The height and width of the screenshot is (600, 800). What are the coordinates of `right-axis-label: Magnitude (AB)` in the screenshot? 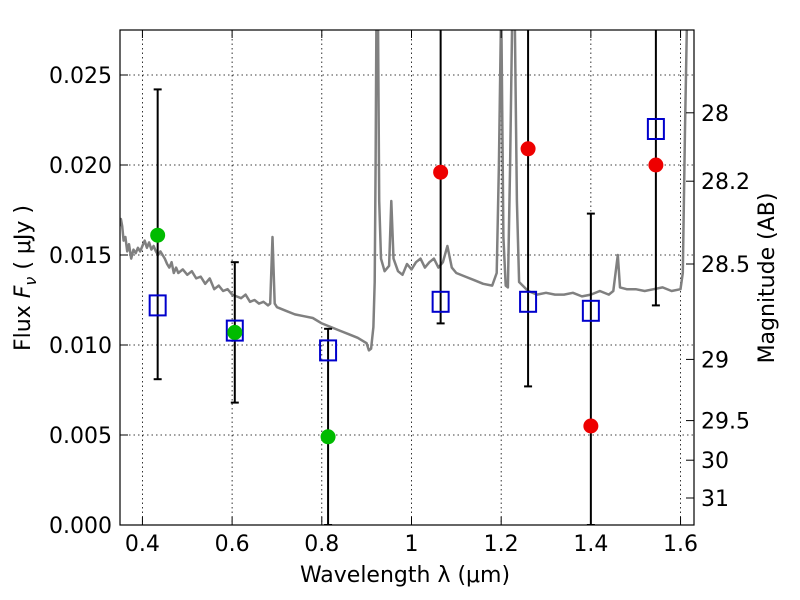 It's located at (767, 278).